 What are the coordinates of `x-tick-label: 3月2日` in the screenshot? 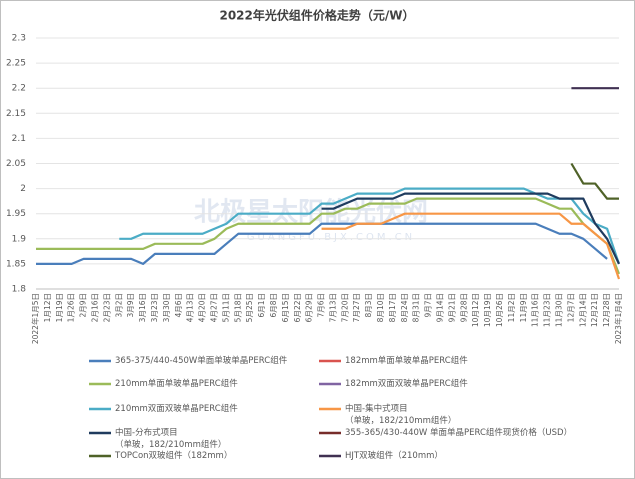 It's located at (118, 305).